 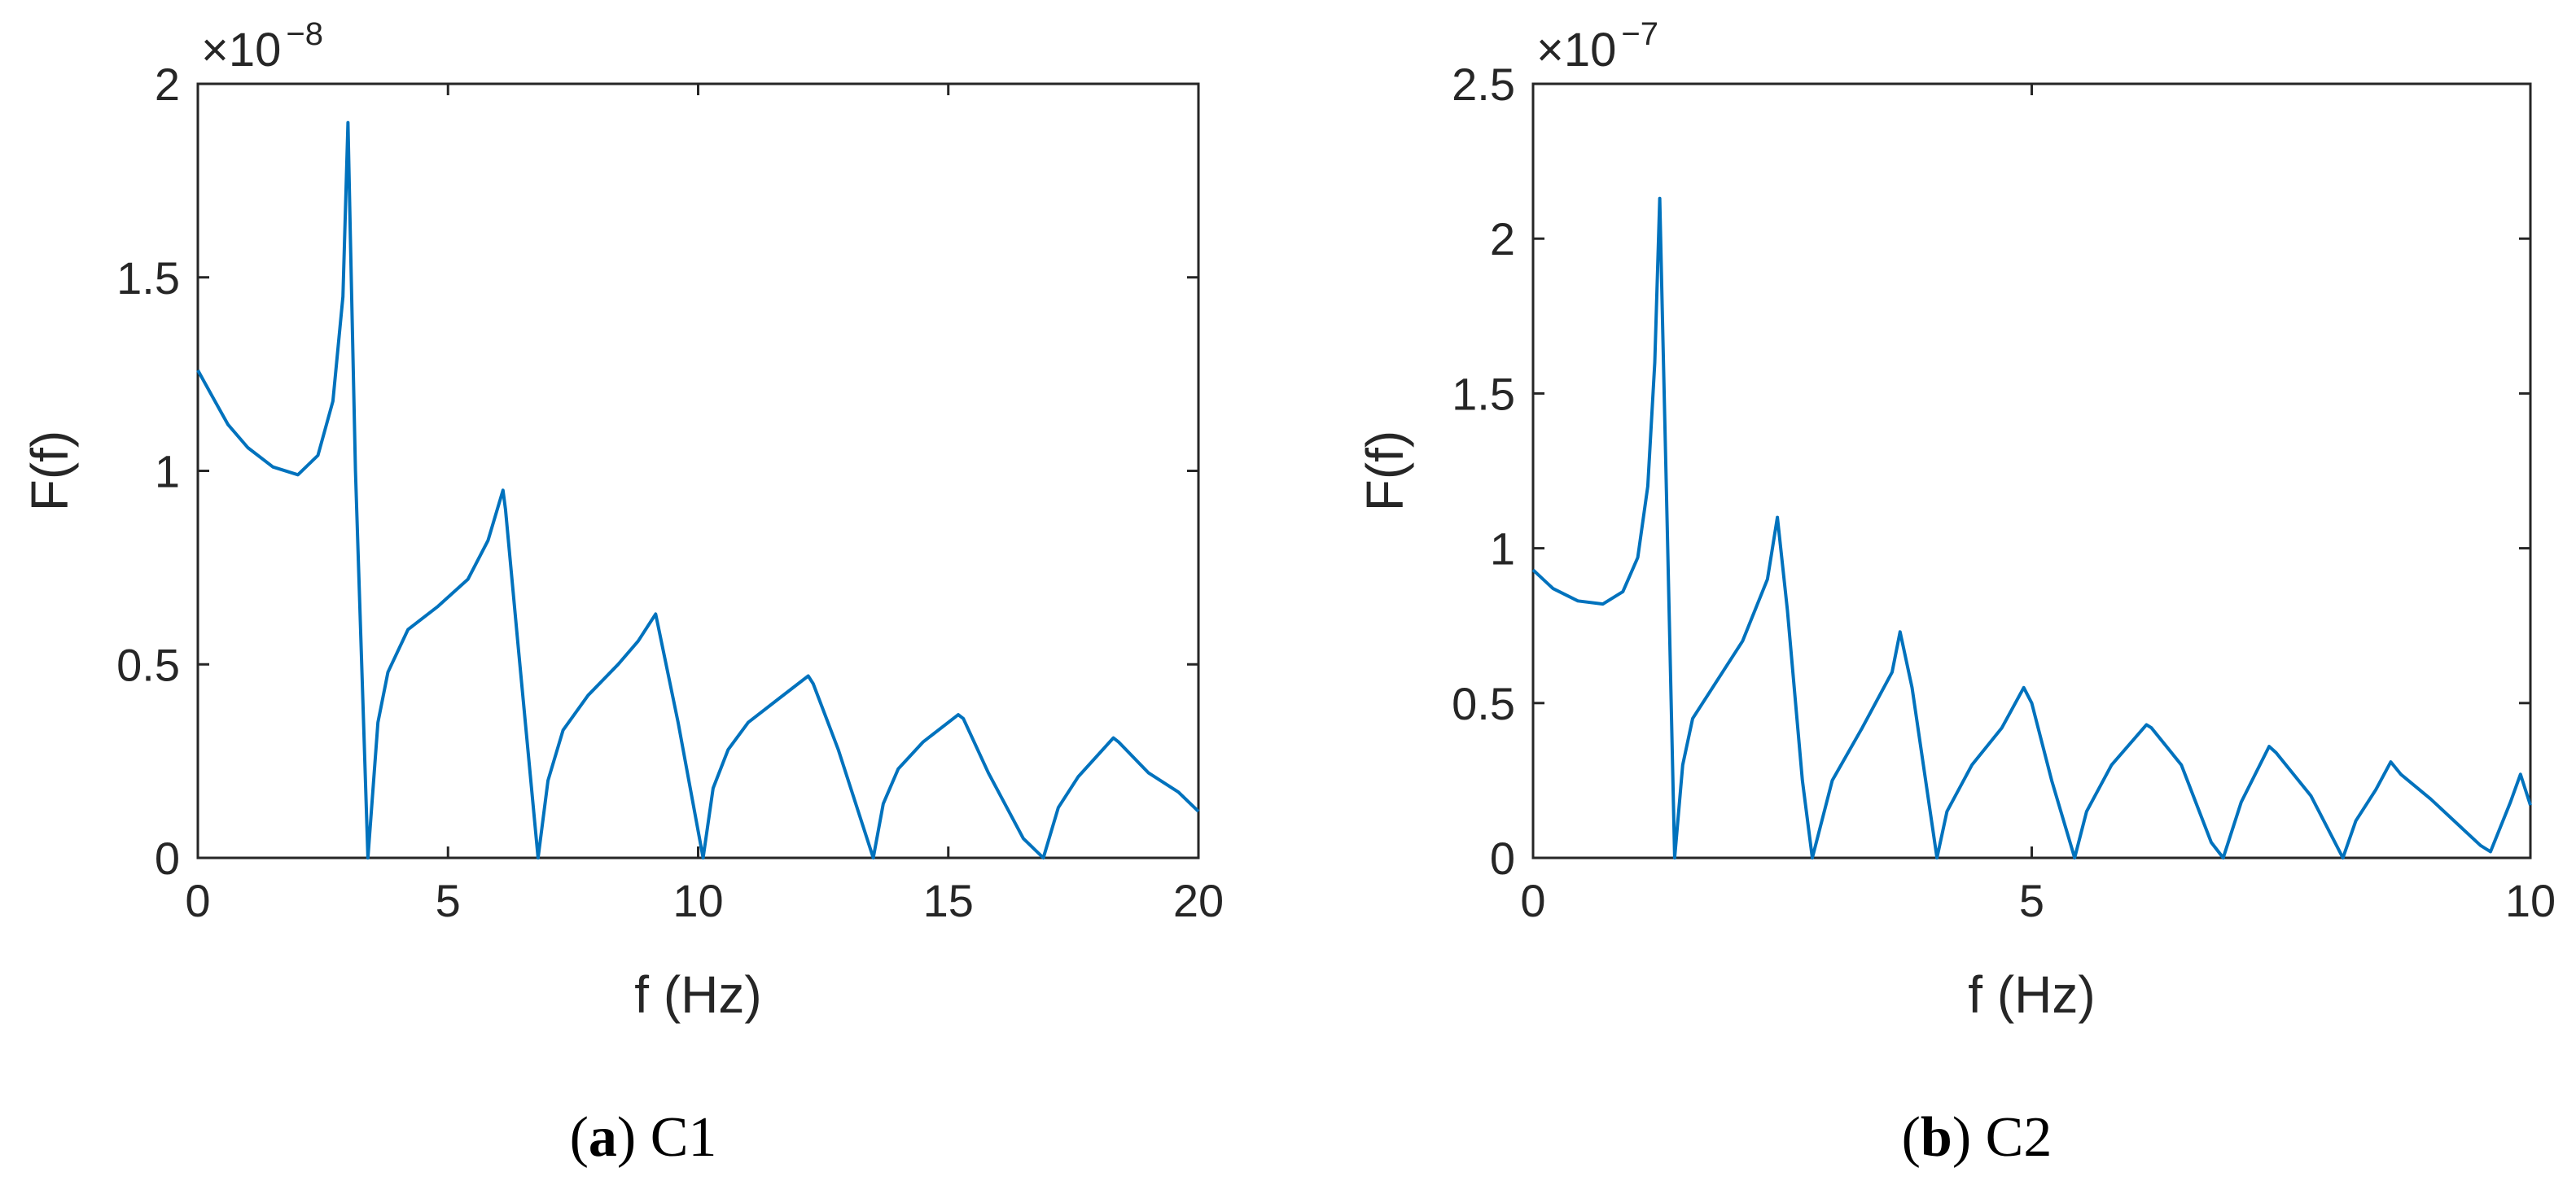 What do you see at coordinates (1937, 1137) in the screenshot?
I see `caption-letter: b` at bounding box center [1937, 1137].